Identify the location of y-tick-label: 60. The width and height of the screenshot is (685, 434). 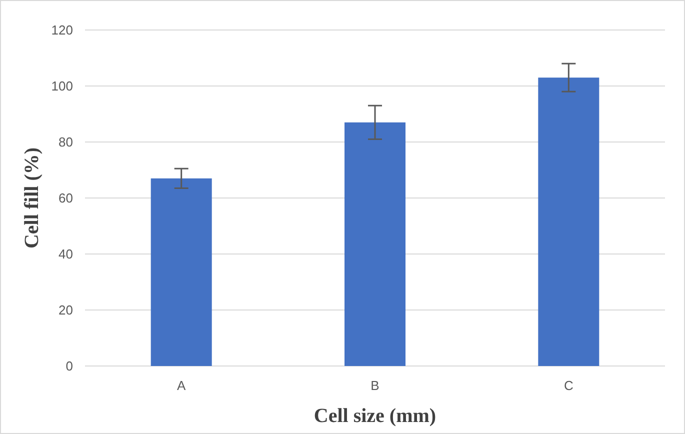
(65, 198).